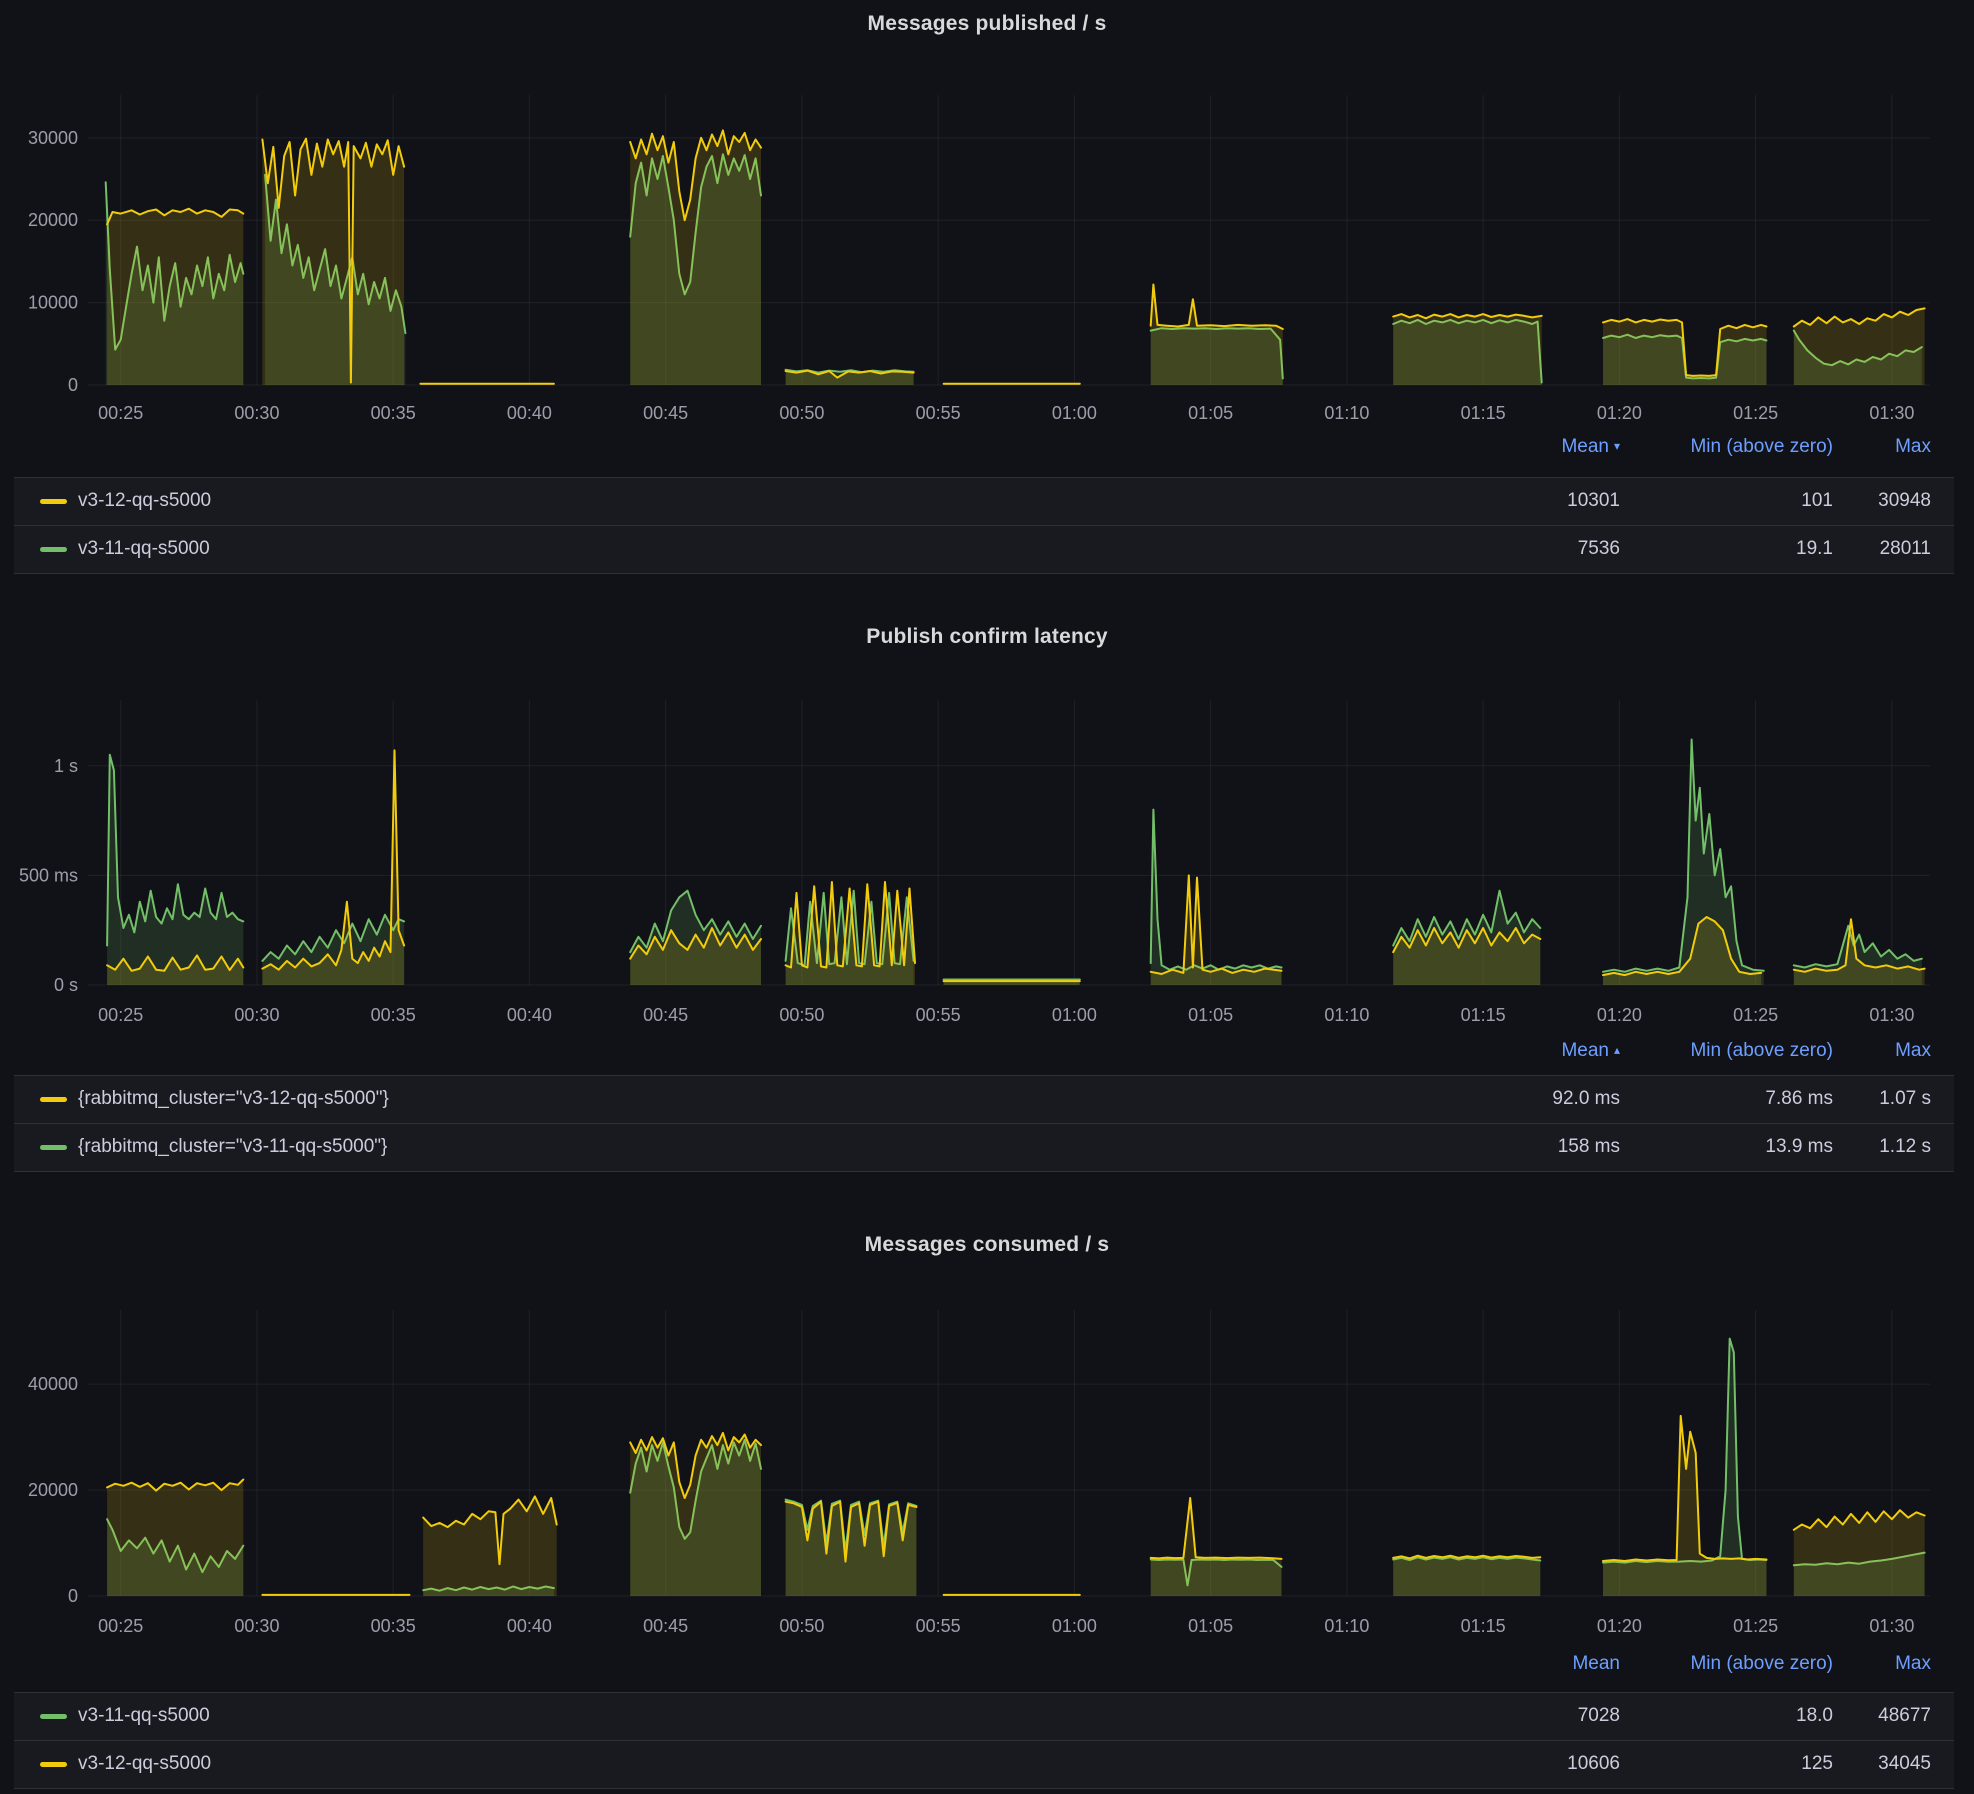  Describe the element at coordinates (987, 1244) in the screenshot. I see `panel-title-messages-consumed: Messages consumed / s` at that location.